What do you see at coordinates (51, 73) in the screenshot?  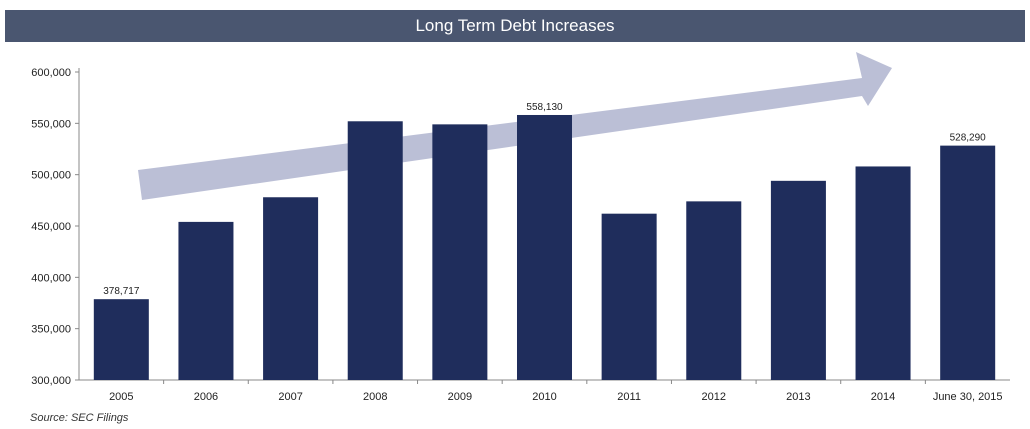 I see `y-tick-label: 600,000` at bounding box center [51, 73].